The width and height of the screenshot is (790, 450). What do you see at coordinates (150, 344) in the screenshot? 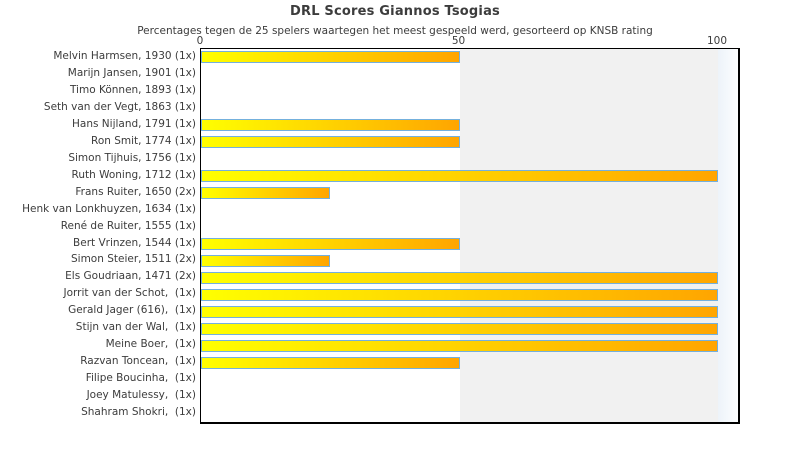
I see `row-label: Meine Boer, (1x)` at bounding box center [150, 344].